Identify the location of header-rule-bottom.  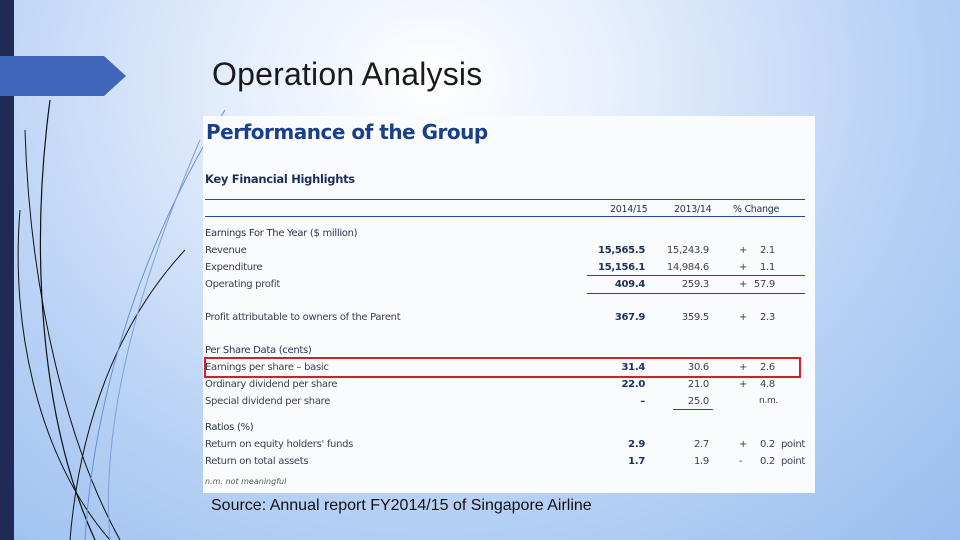
(505, 216).